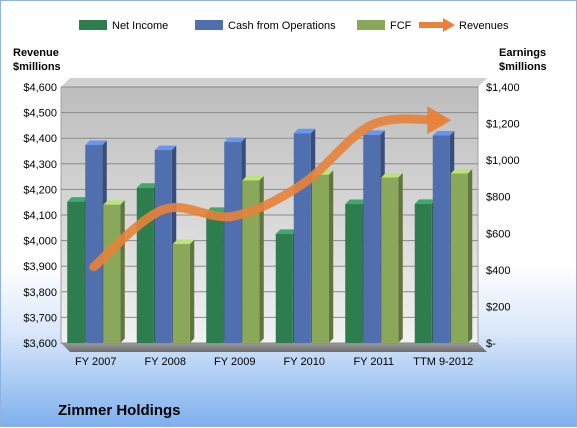 The image size is (577, 428). Describe the element at coordinates (498, 198) in the screenshot. I see `right-tick-label: $800` at that location.